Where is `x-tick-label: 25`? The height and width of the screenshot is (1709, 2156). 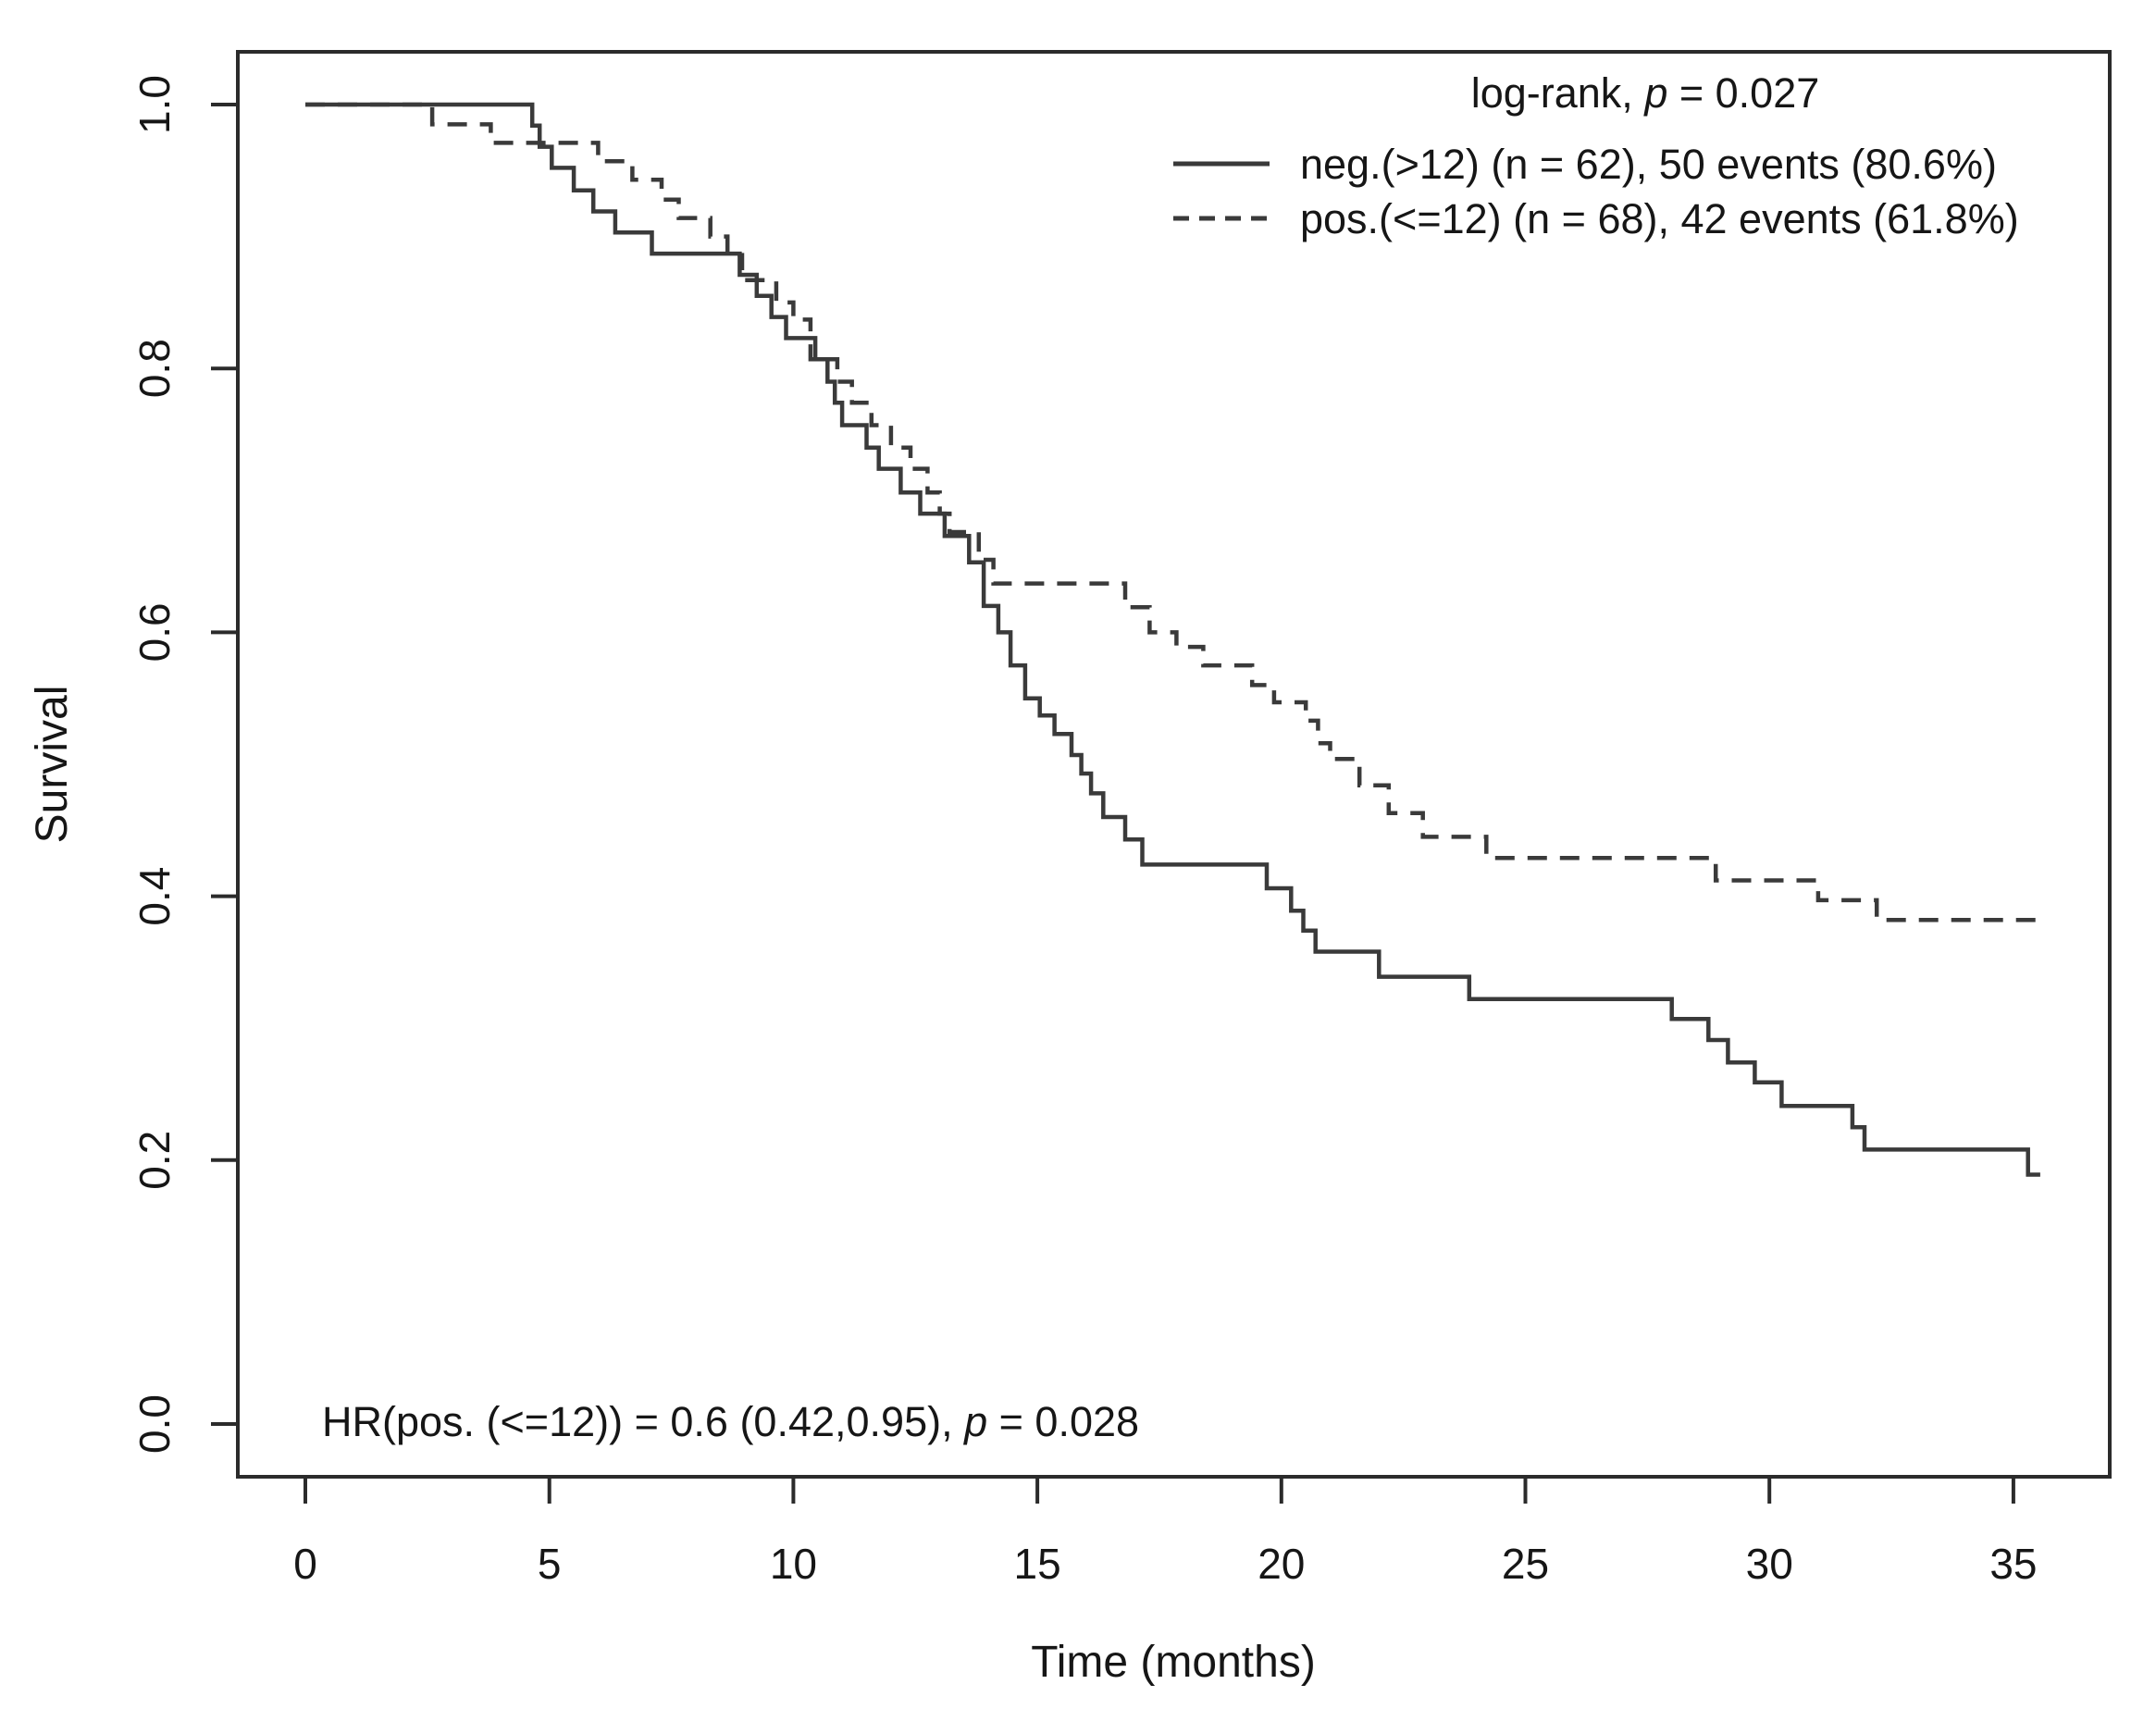
x-tick-label: 25 is located at coordinates (1525, 1564).